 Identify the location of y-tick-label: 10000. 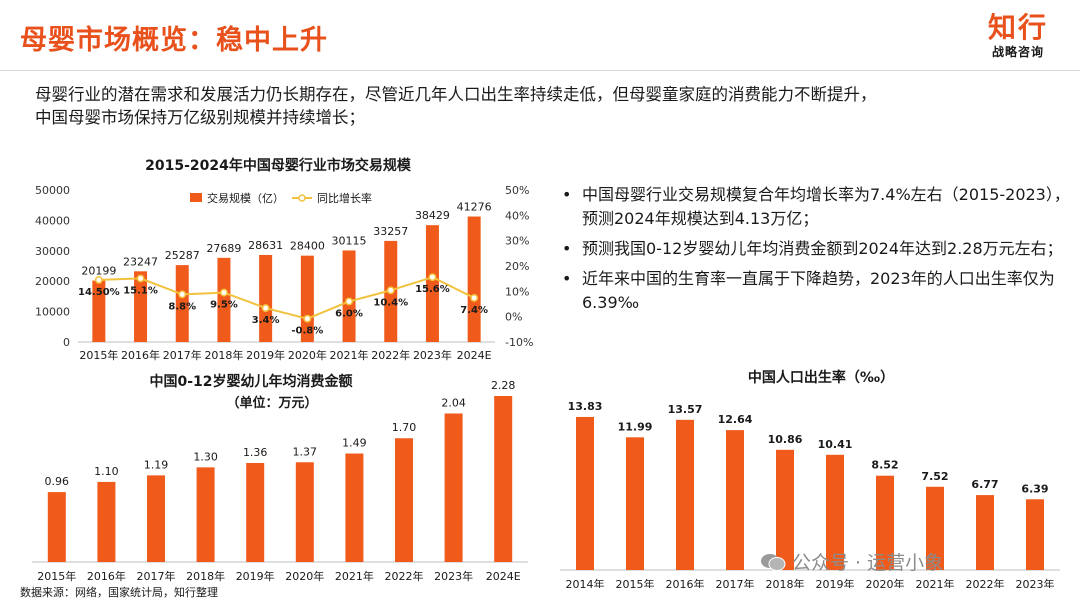
(52, 312).